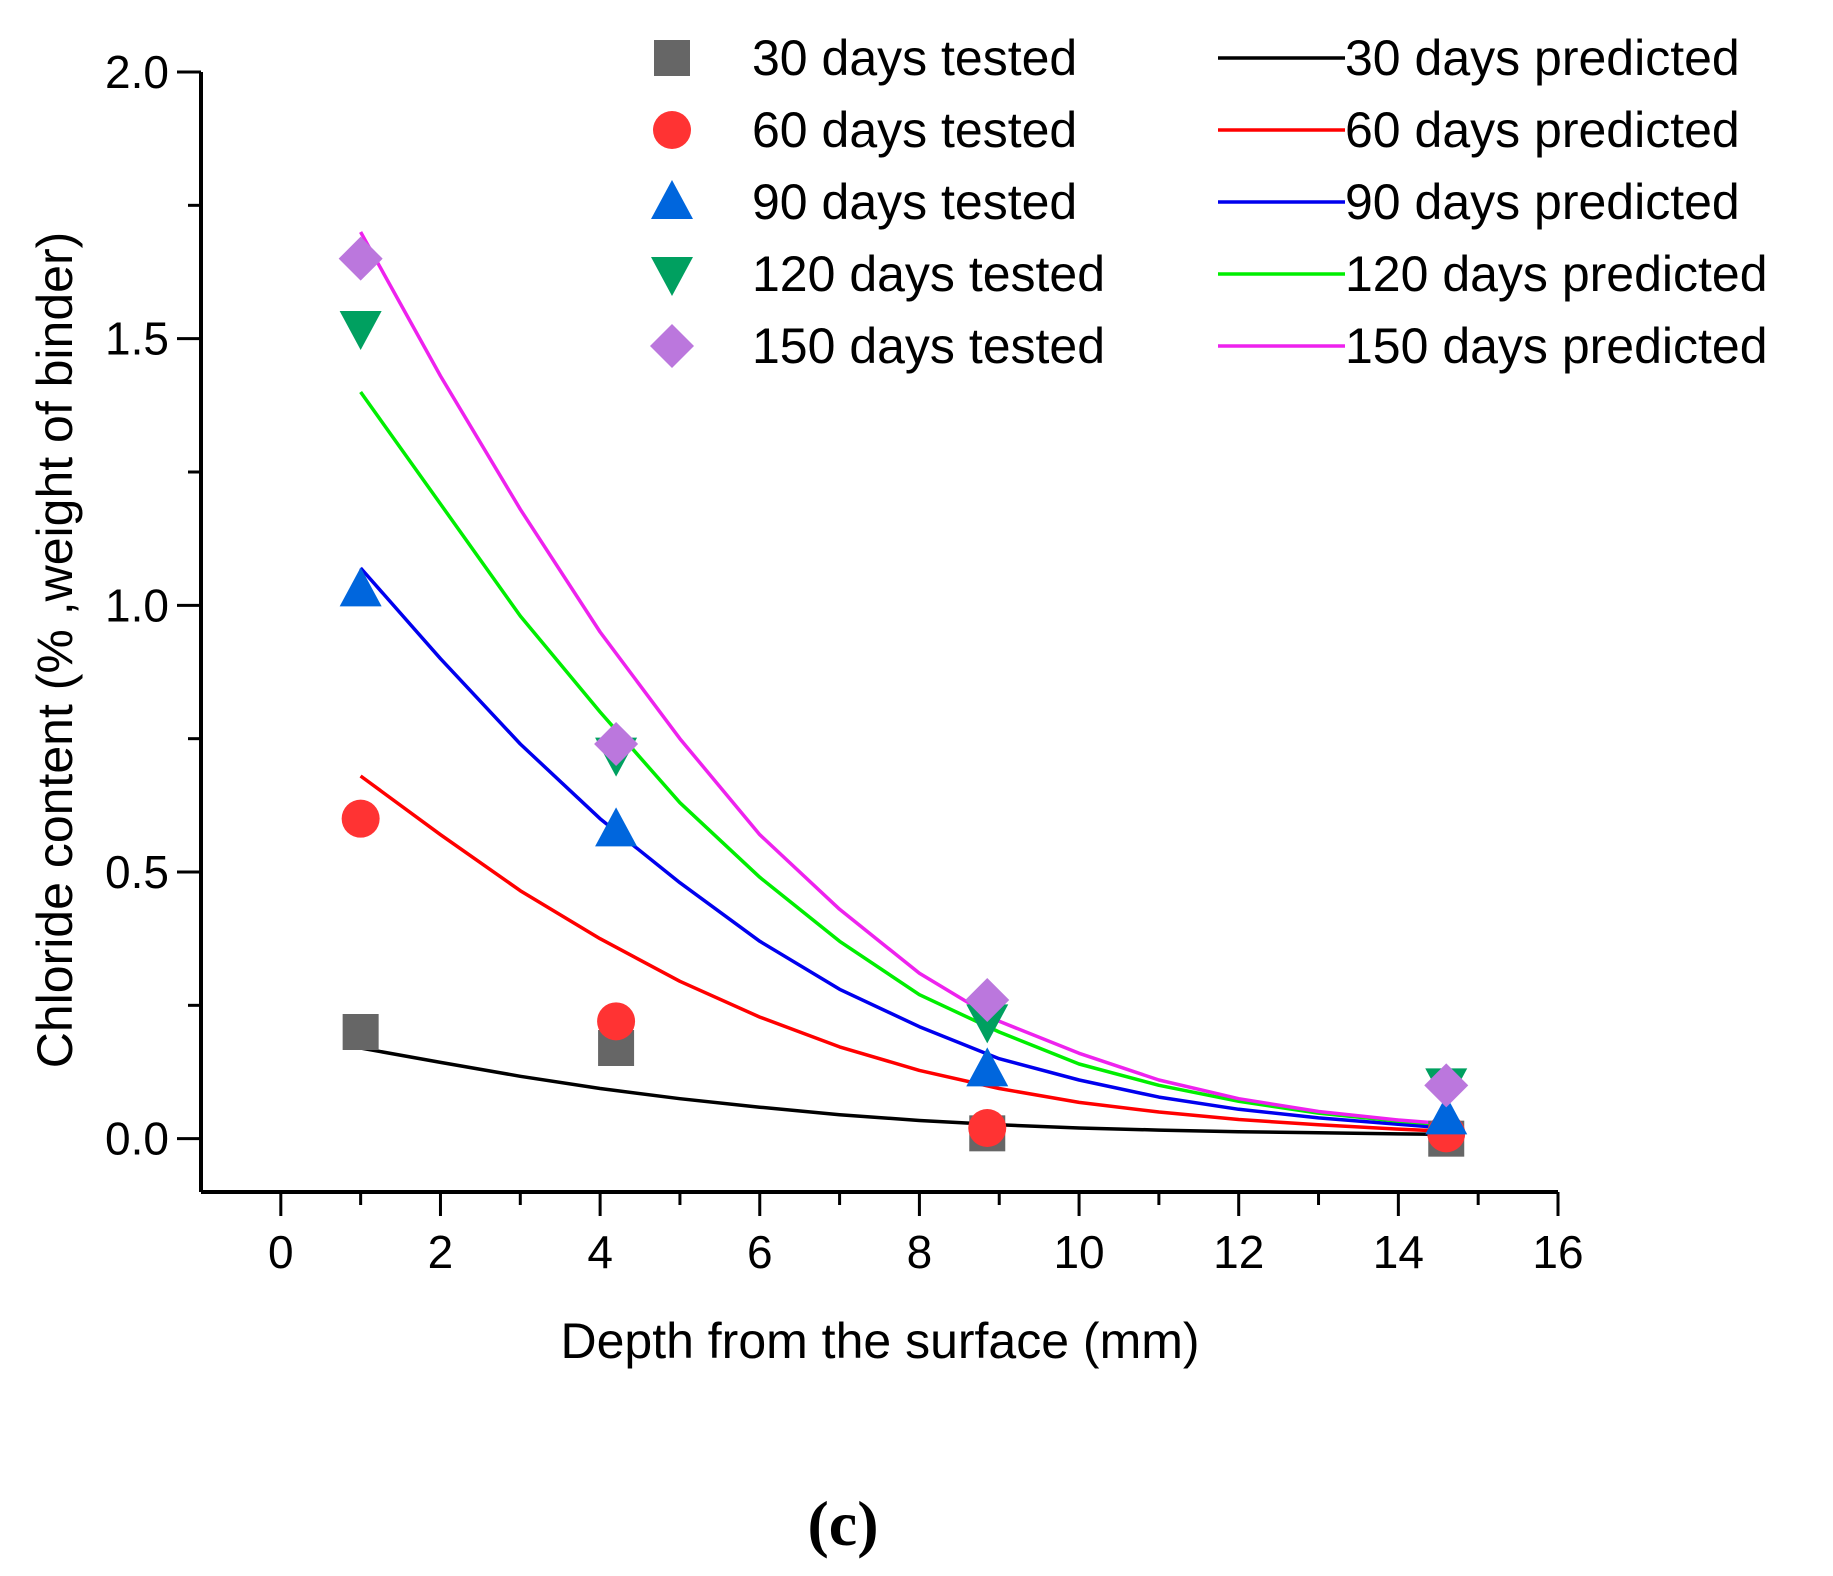 The height and width of the screenshot is (1576, 1833). Describe the element at coordinates (1078, 1252) in the screenshot. I see `x-tick-label: 10` at that location.